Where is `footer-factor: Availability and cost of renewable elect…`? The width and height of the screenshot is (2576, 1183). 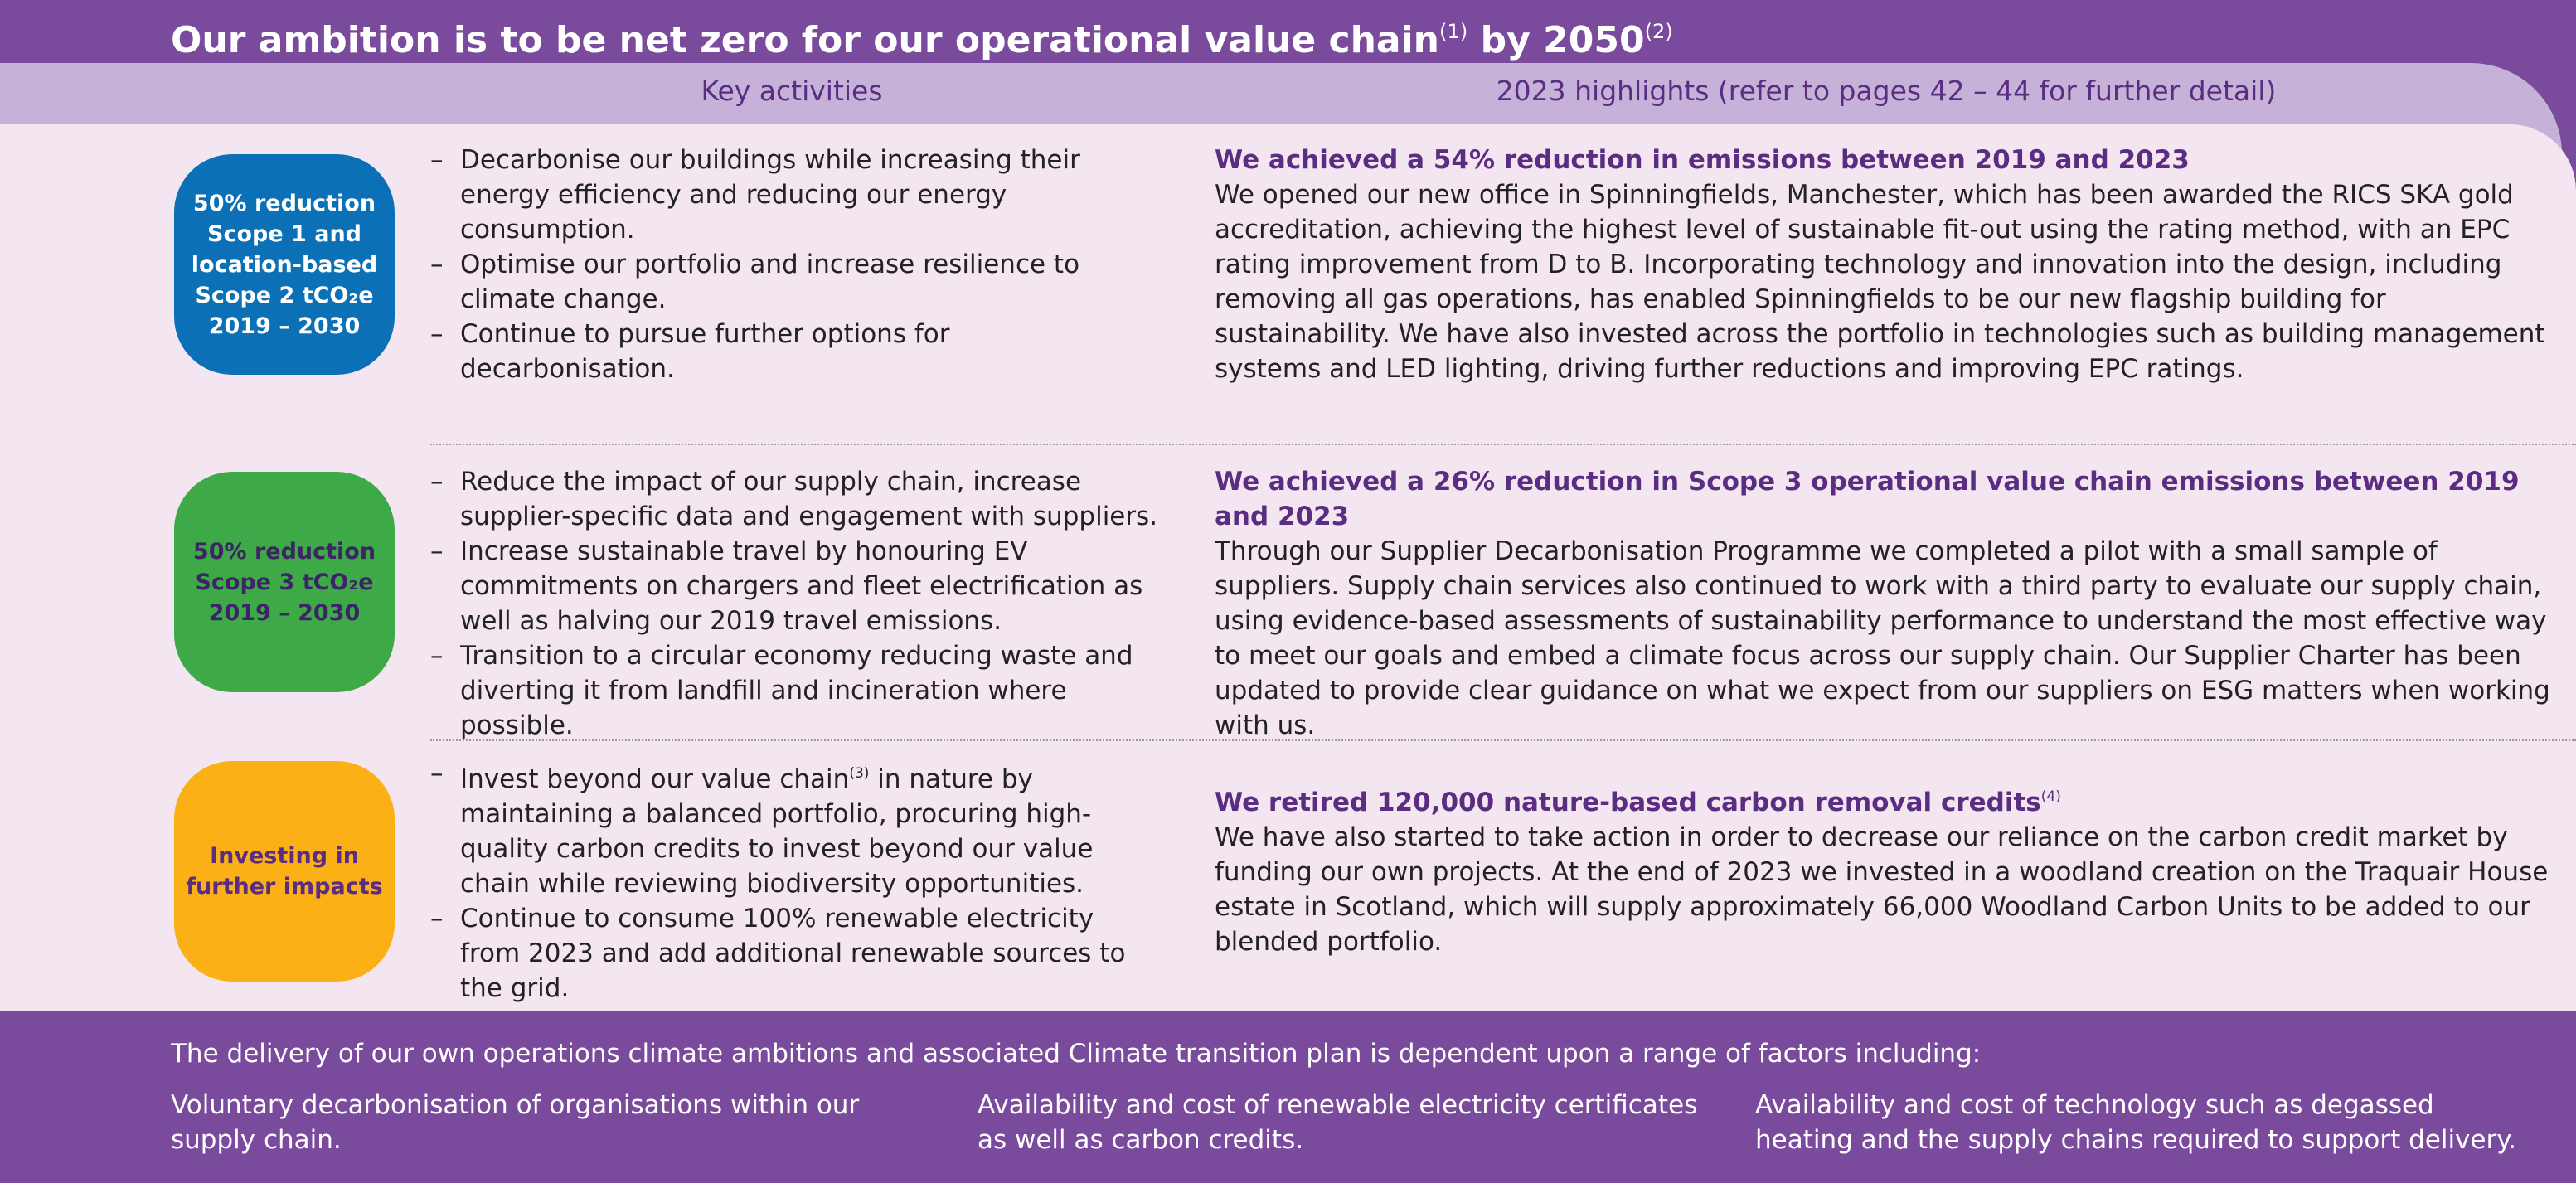
footer-factor: Availability and cost of renewable elect… is located at coordinates (1338, 1122).